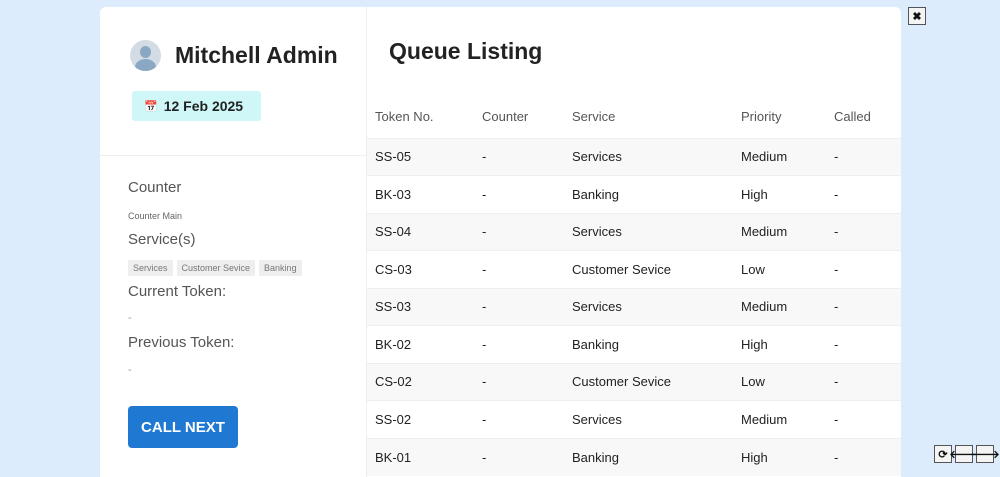  I want to click on column-header: Called, so click(852, 116).